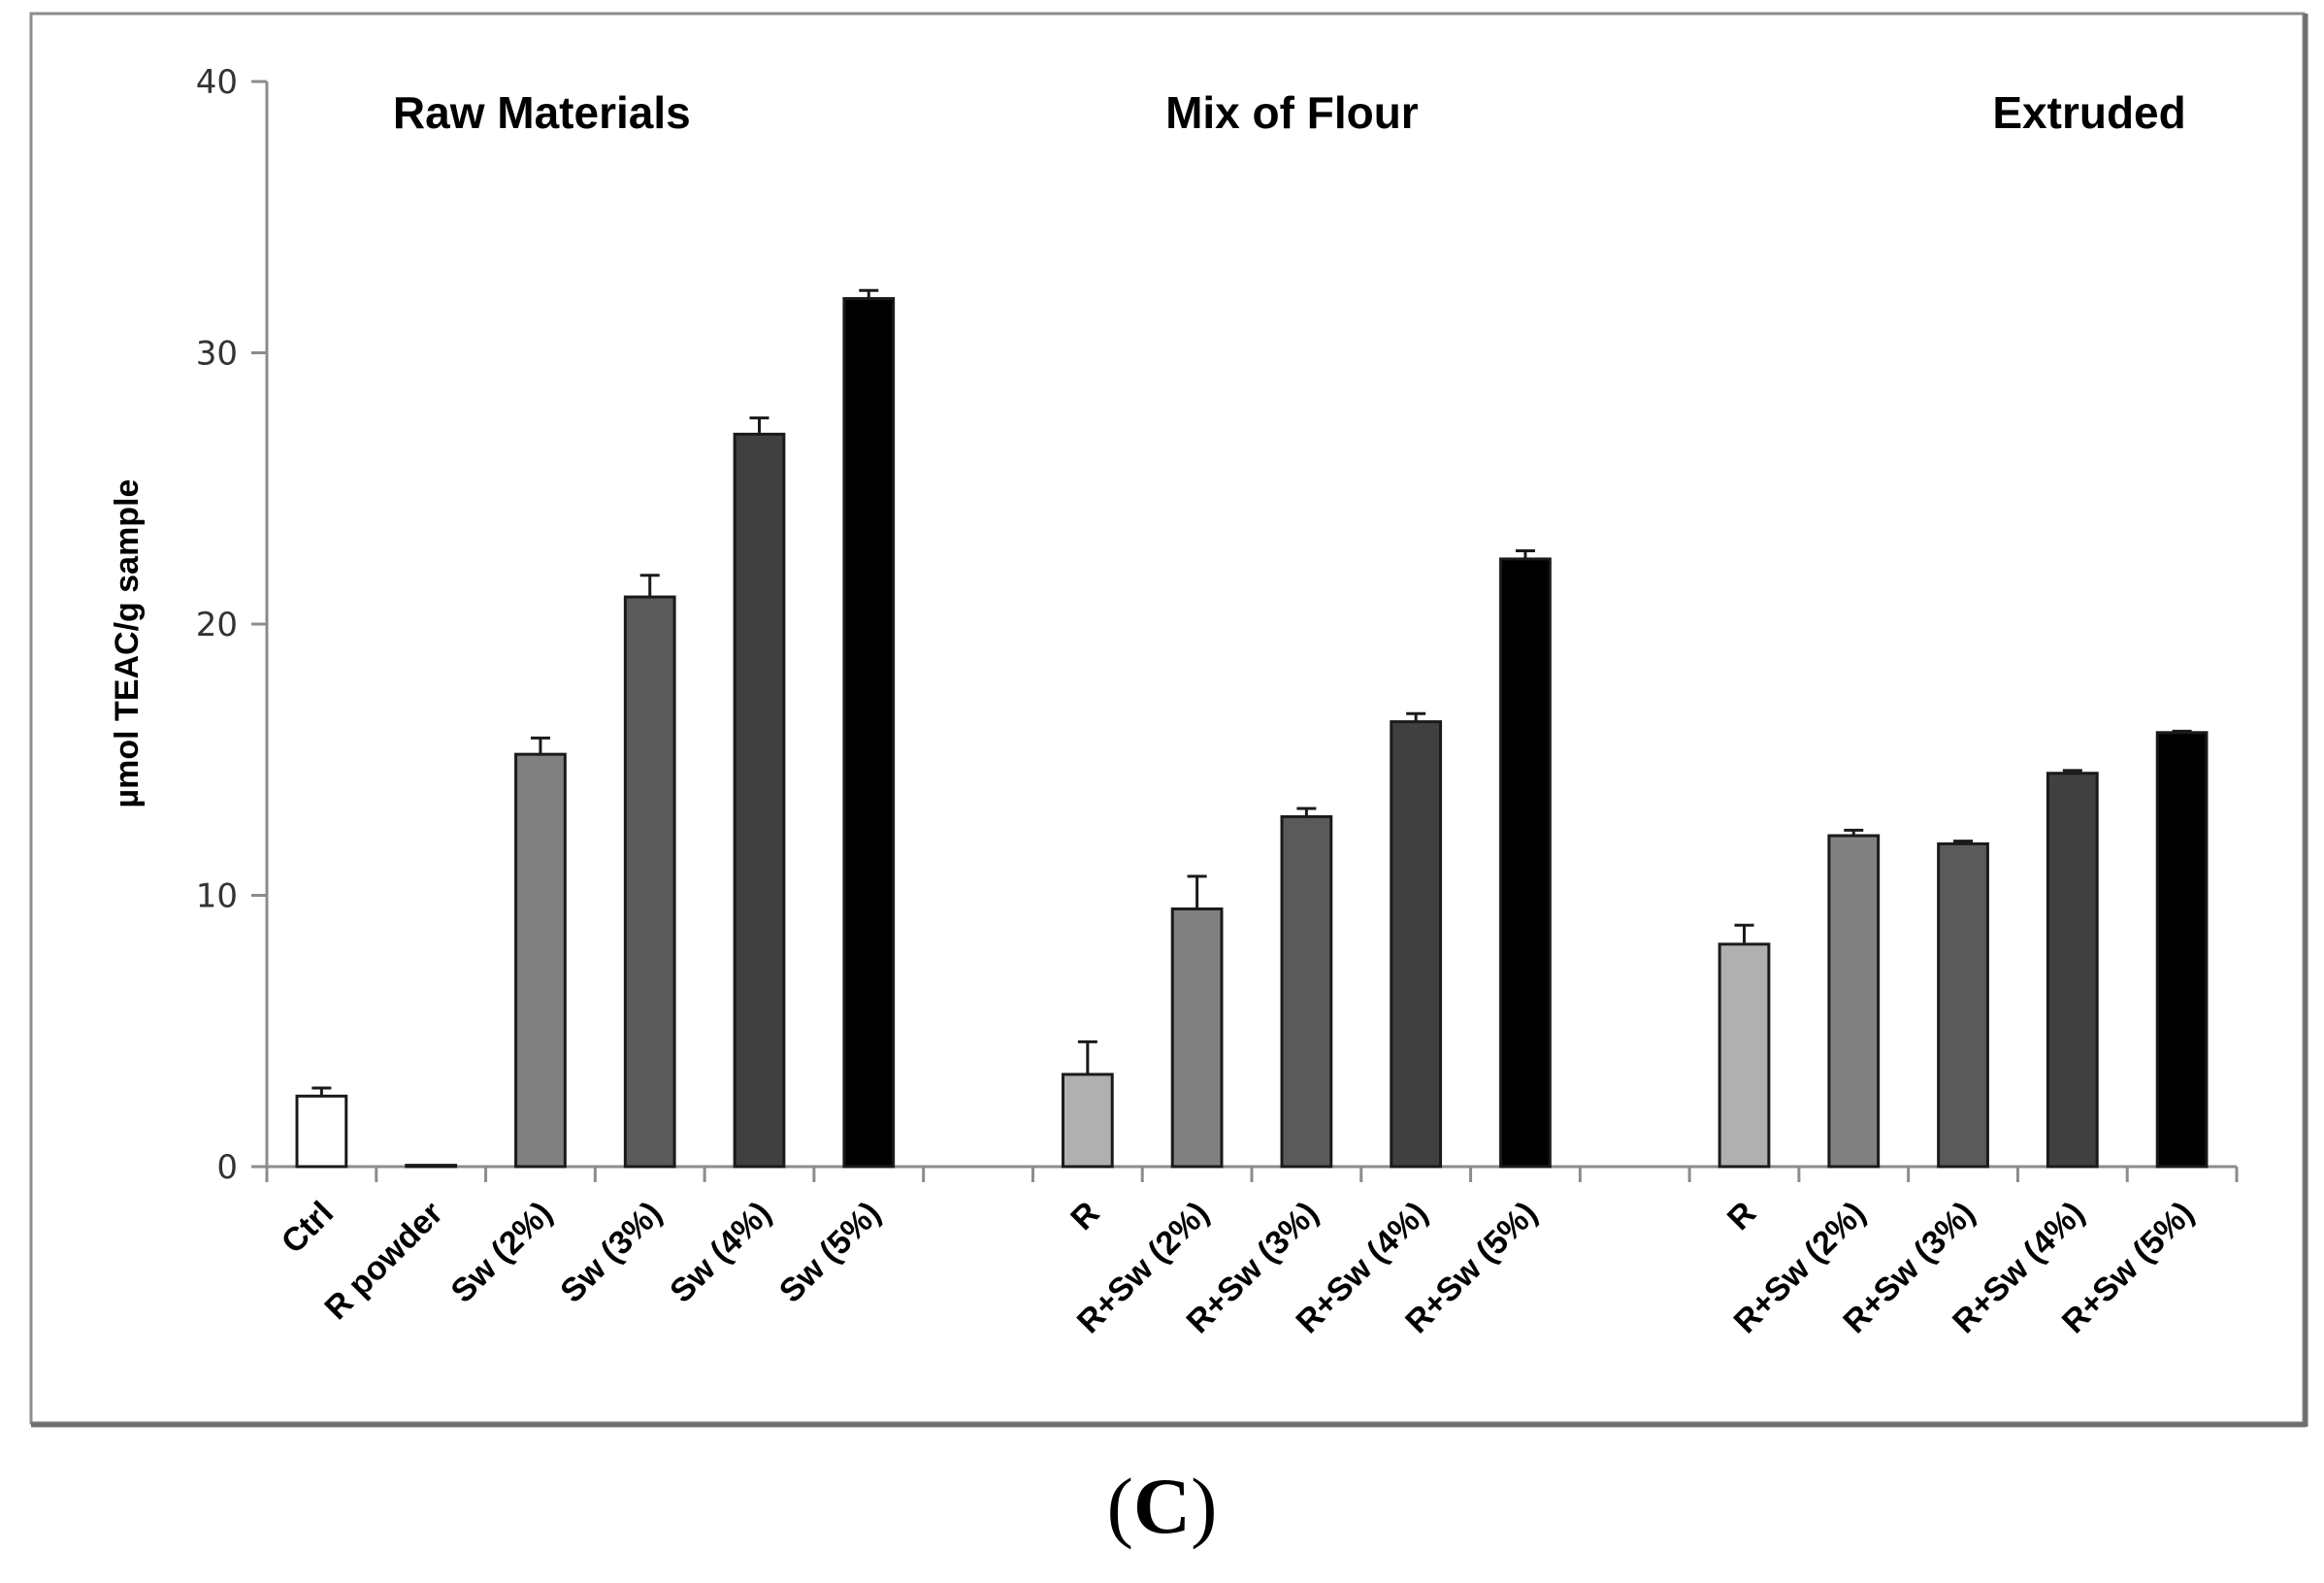 The height and width of the screenshot is (1583, 2324). I want to click on y-tick-label: 40, so click(217, 83).